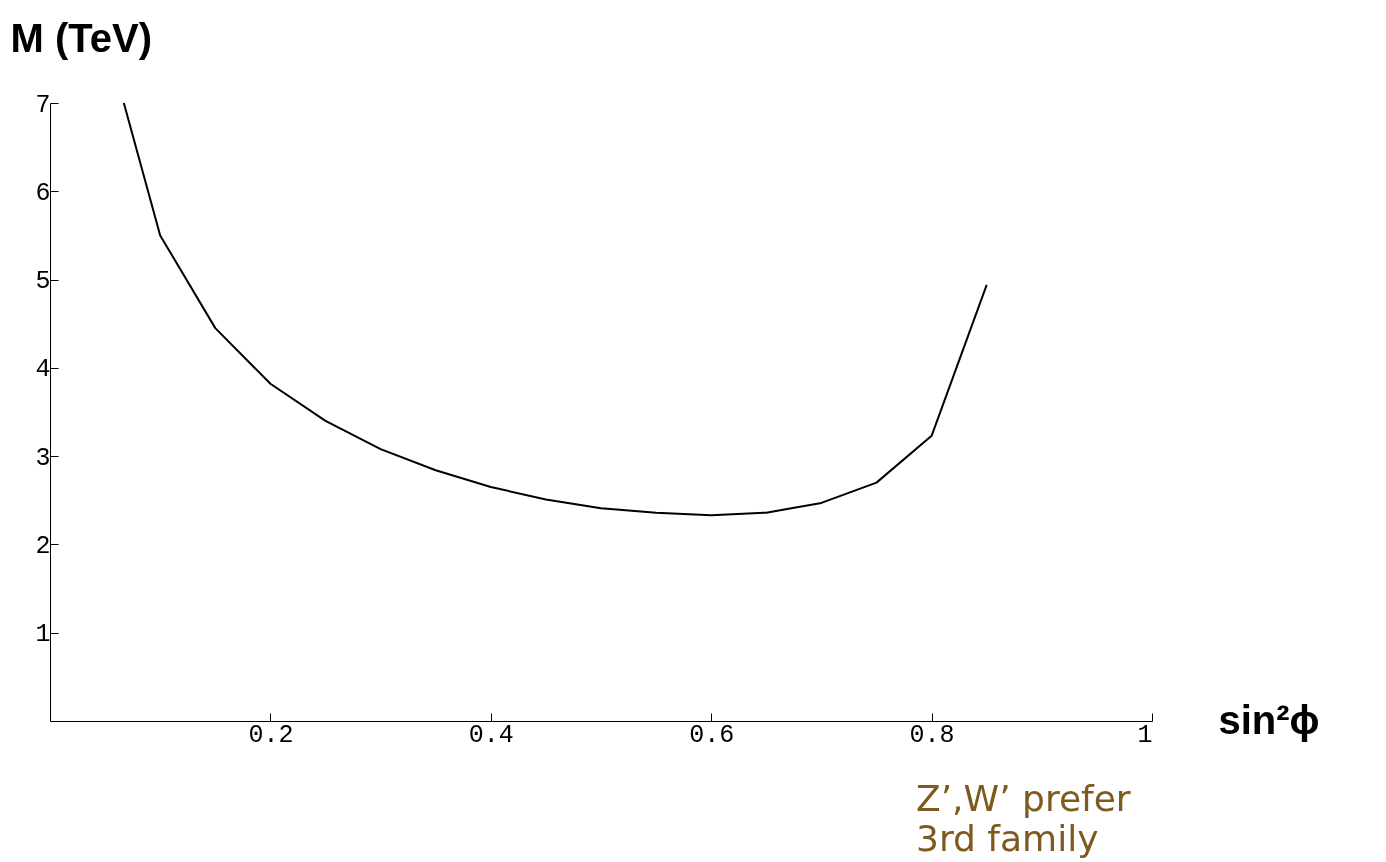 This screenshot has width=1386, height=862. Describe the element at coordinates (1269, 719) in the screenshot. I see `x-axis-title: sin²ϕ` at that location.